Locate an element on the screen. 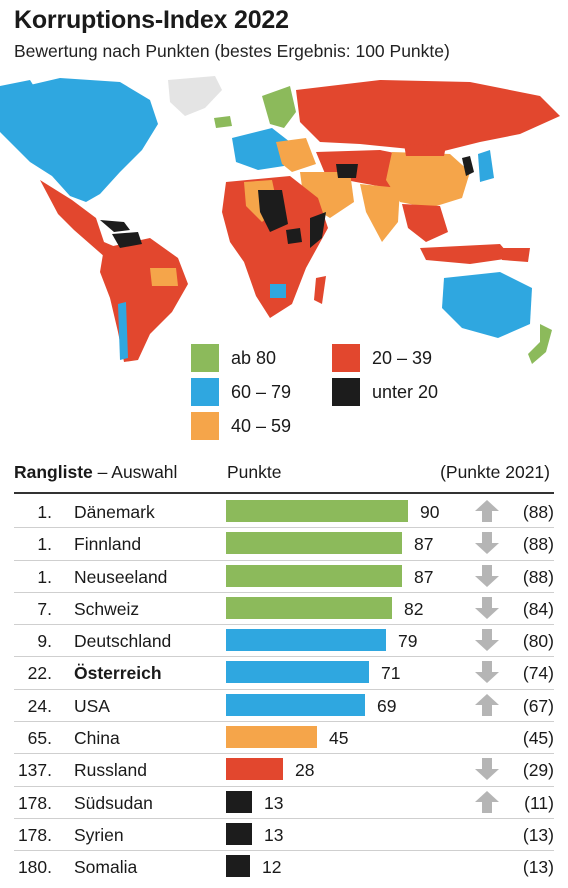 The image size is (568, 888). rank-label: 1. is located at coordinates (44, 544).